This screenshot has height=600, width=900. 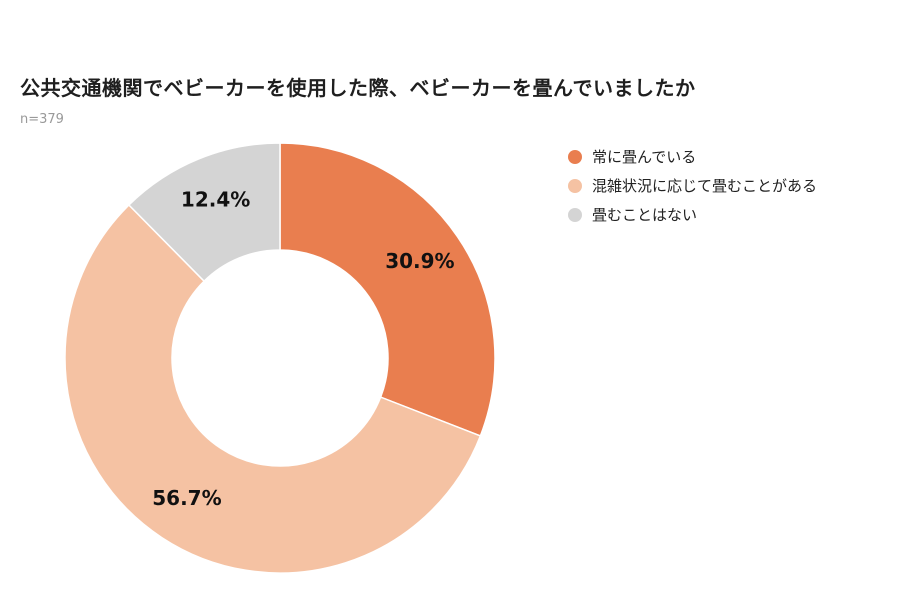 What do you see at coordinates (419, 261) in the screenshot?
I see `data-label-always-fold: 30.9%` at bounding box center [419, 261].